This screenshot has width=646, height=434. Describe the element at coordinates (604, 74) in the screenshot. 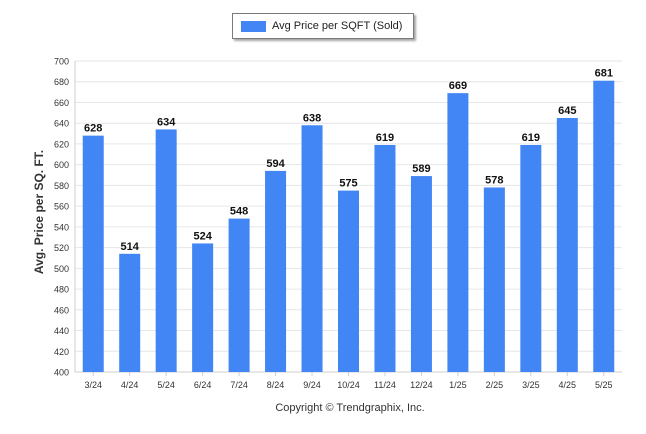

I see `data-label: 681` at that location.